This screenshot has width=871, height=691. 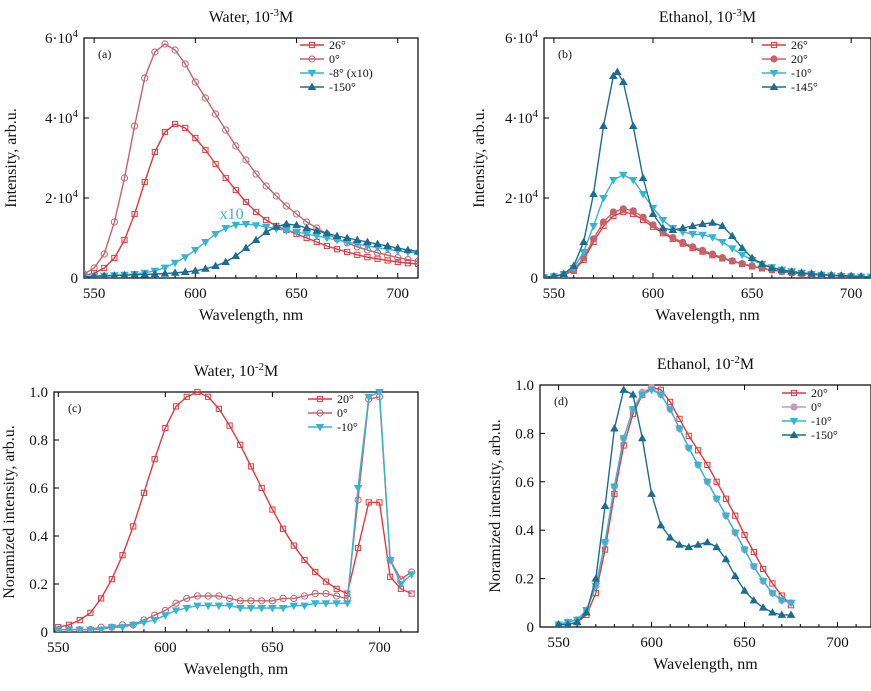 What do you see at coordinates (347, 427) in the screenshot?
I see `legend-label: -10°` at bounding box center [347, 427].